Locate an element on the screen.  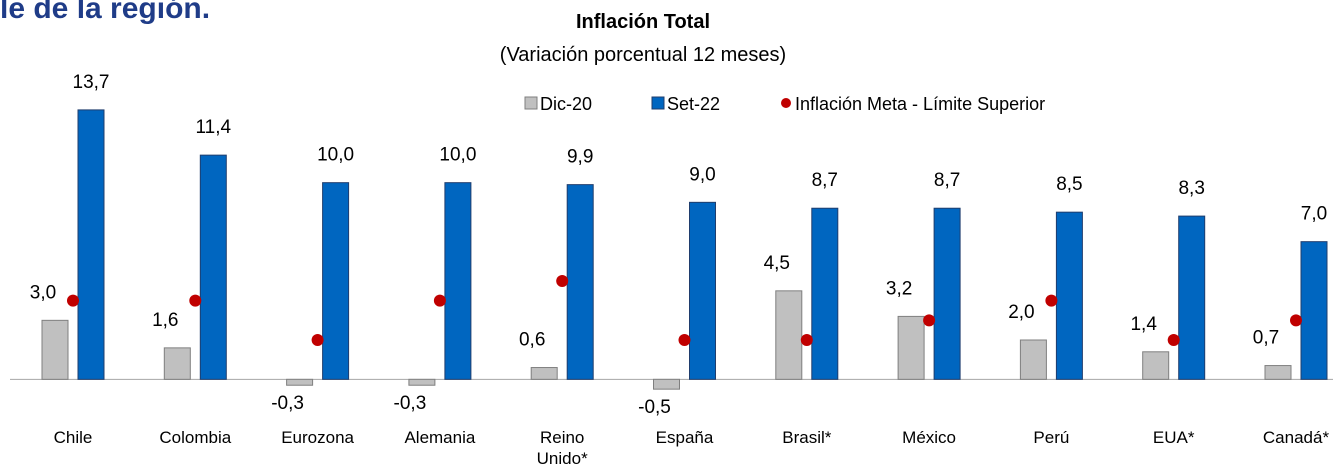
chart-title: Inflación Total is located at coordinates (643, 22).